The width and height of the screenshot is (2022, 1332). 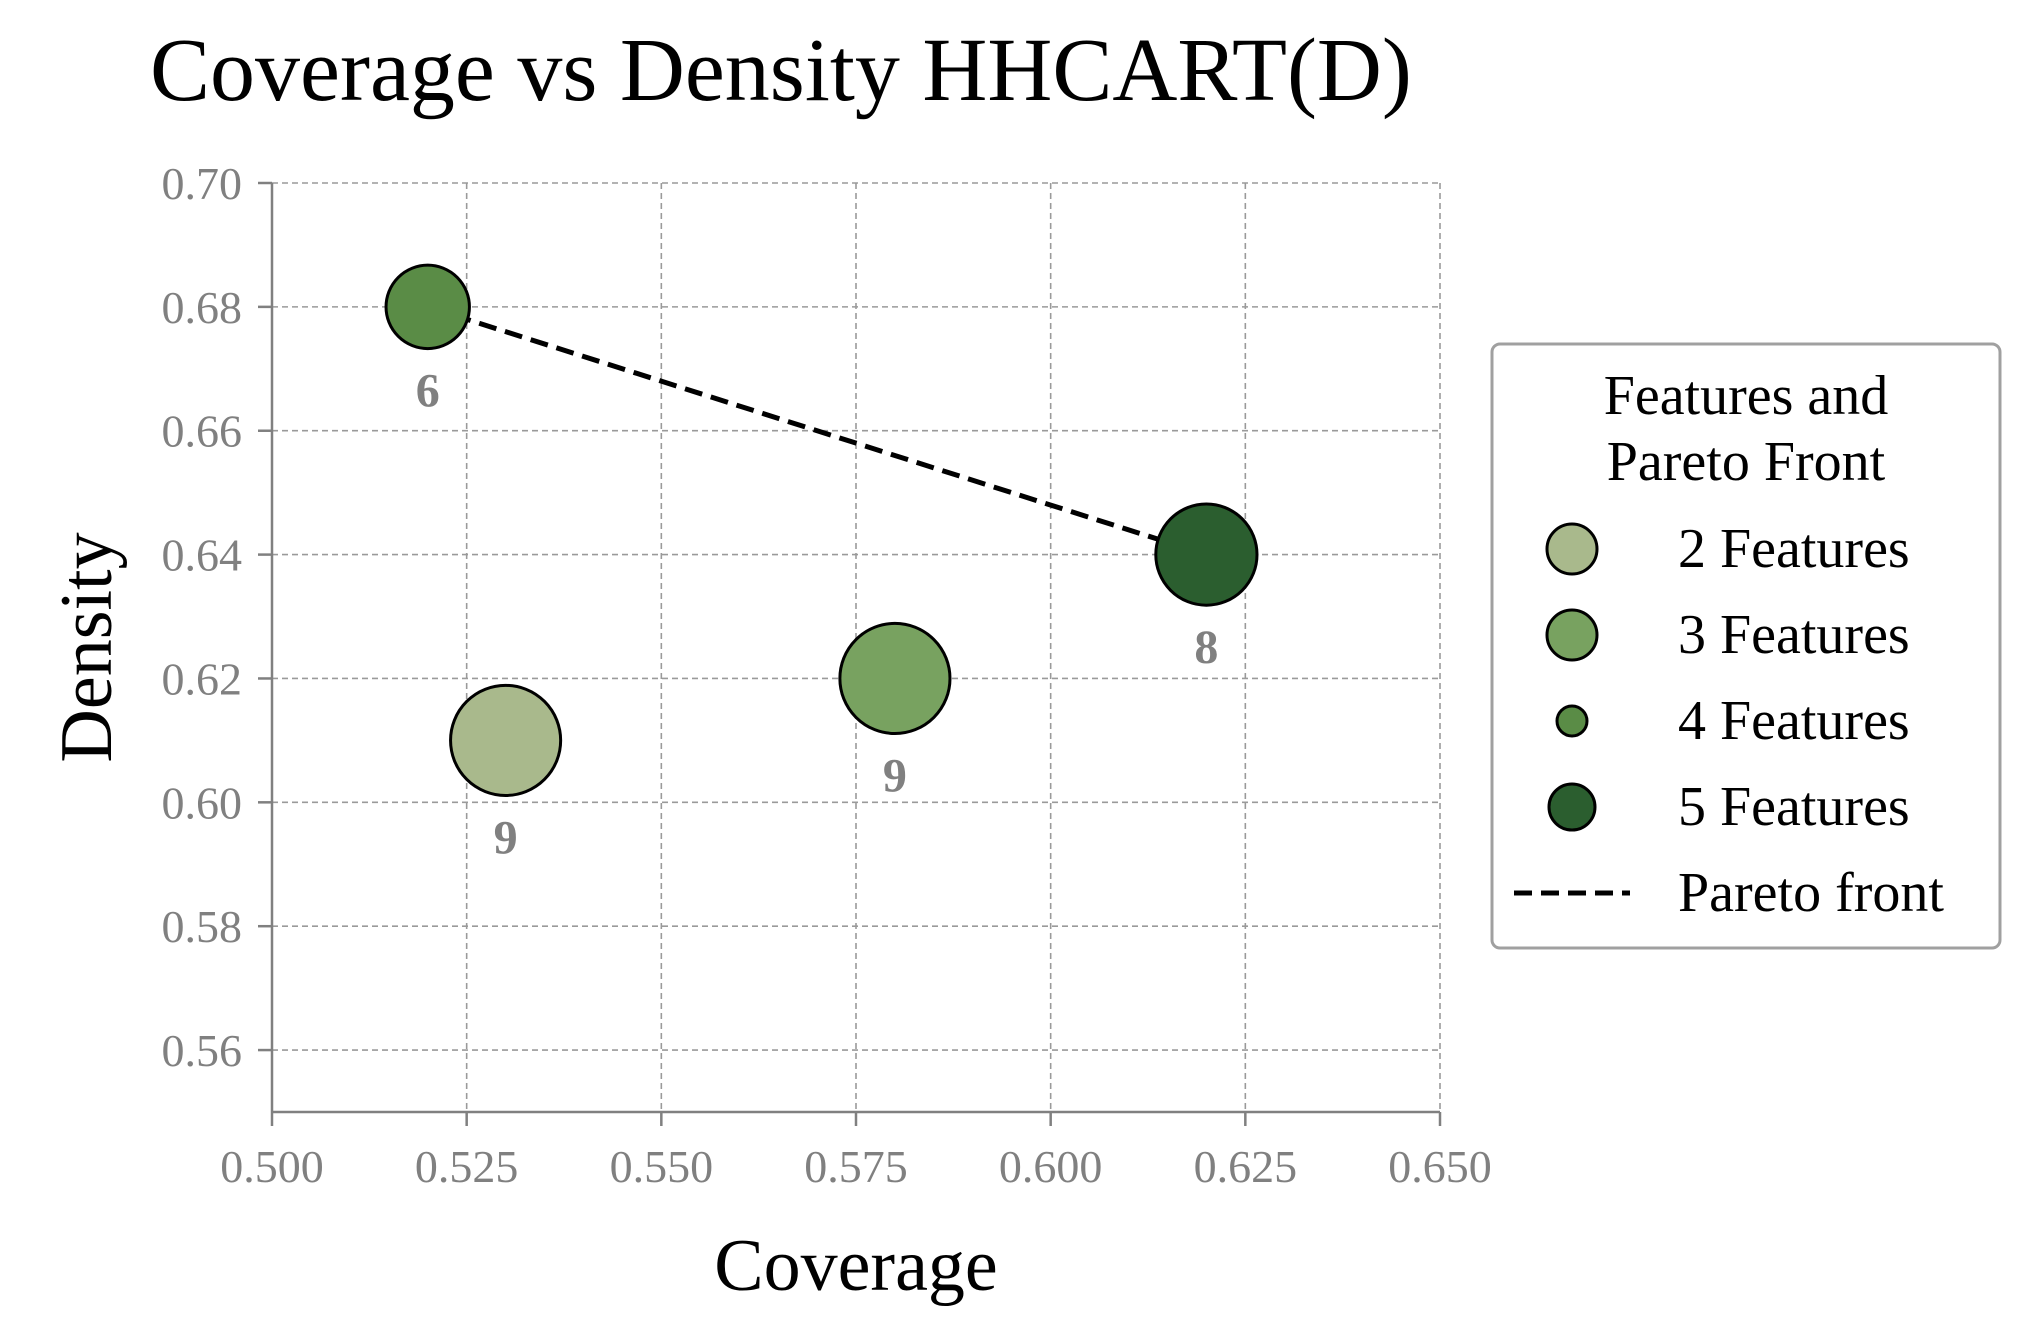 What do you see at coordinates (1440, 1166) in the screenshot?
I see `x-tick-label: 0.650` at bounding box center [1440, 1166].